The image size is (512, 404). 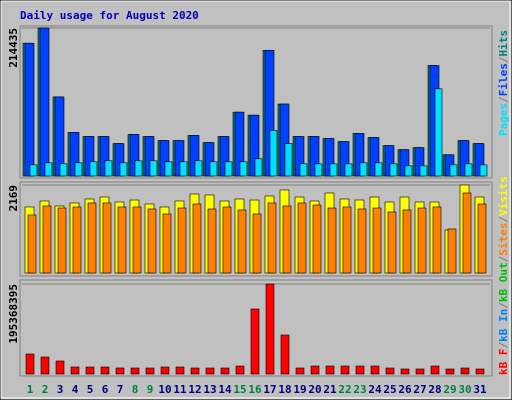 I want to click on x-tick-label: 9, so click(x=150, y=389).